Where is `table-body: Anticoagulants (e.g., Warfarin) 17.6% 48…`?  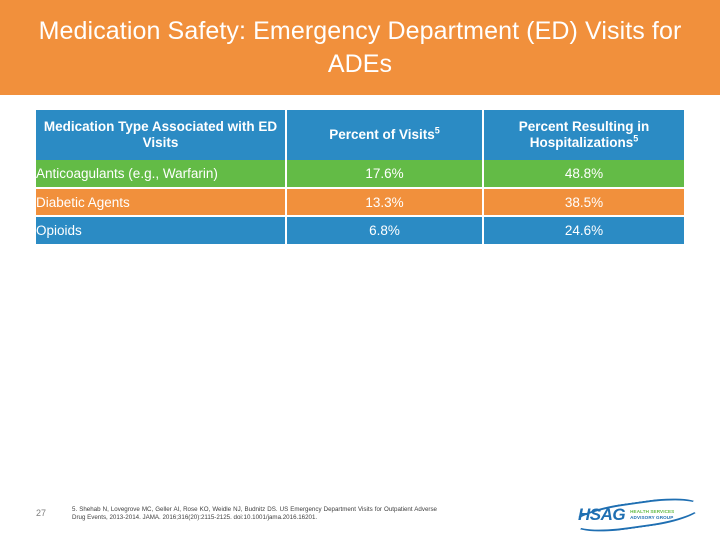 table-body: Anticoagulants (e.g., Warfarin) 17.6% 48… is located at coordinates (360, 202).